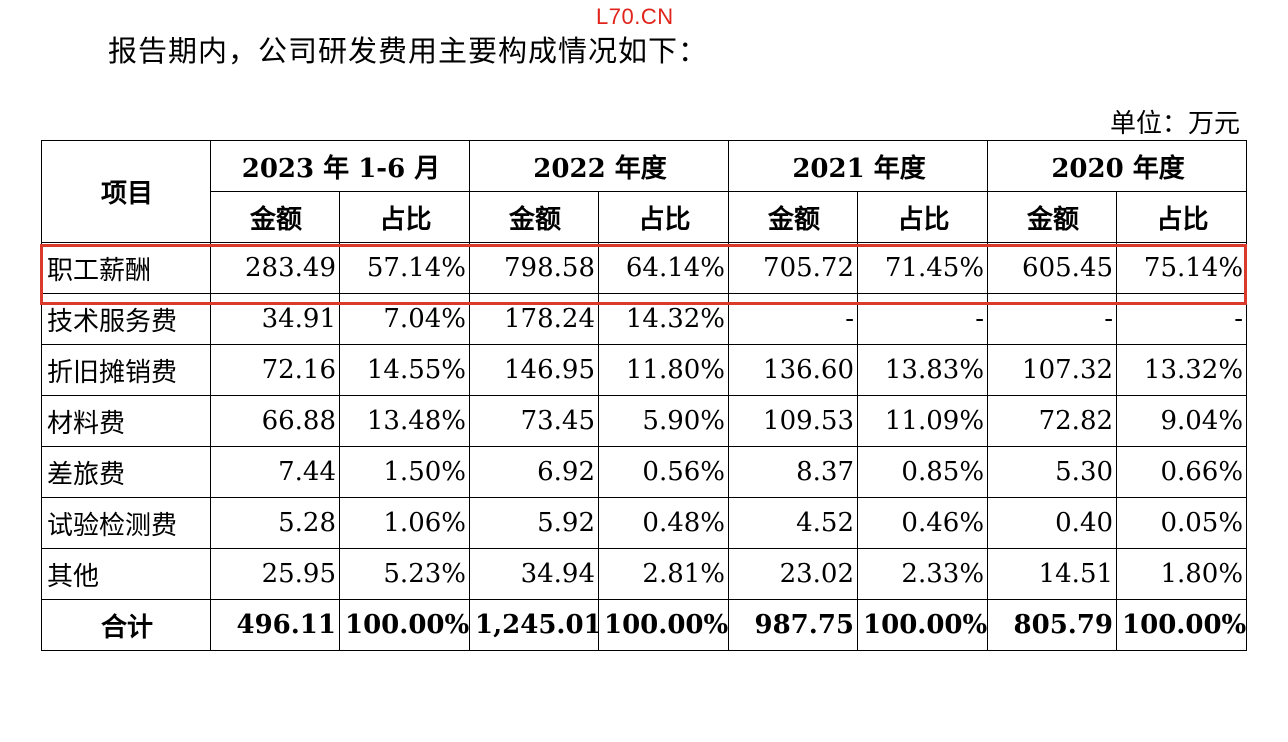 The image size is (1288, 742). What do you see at coordinates (793, 421) in the screenshot?
I see `amount-cell: 109.53` at bounding box center [793, 421].